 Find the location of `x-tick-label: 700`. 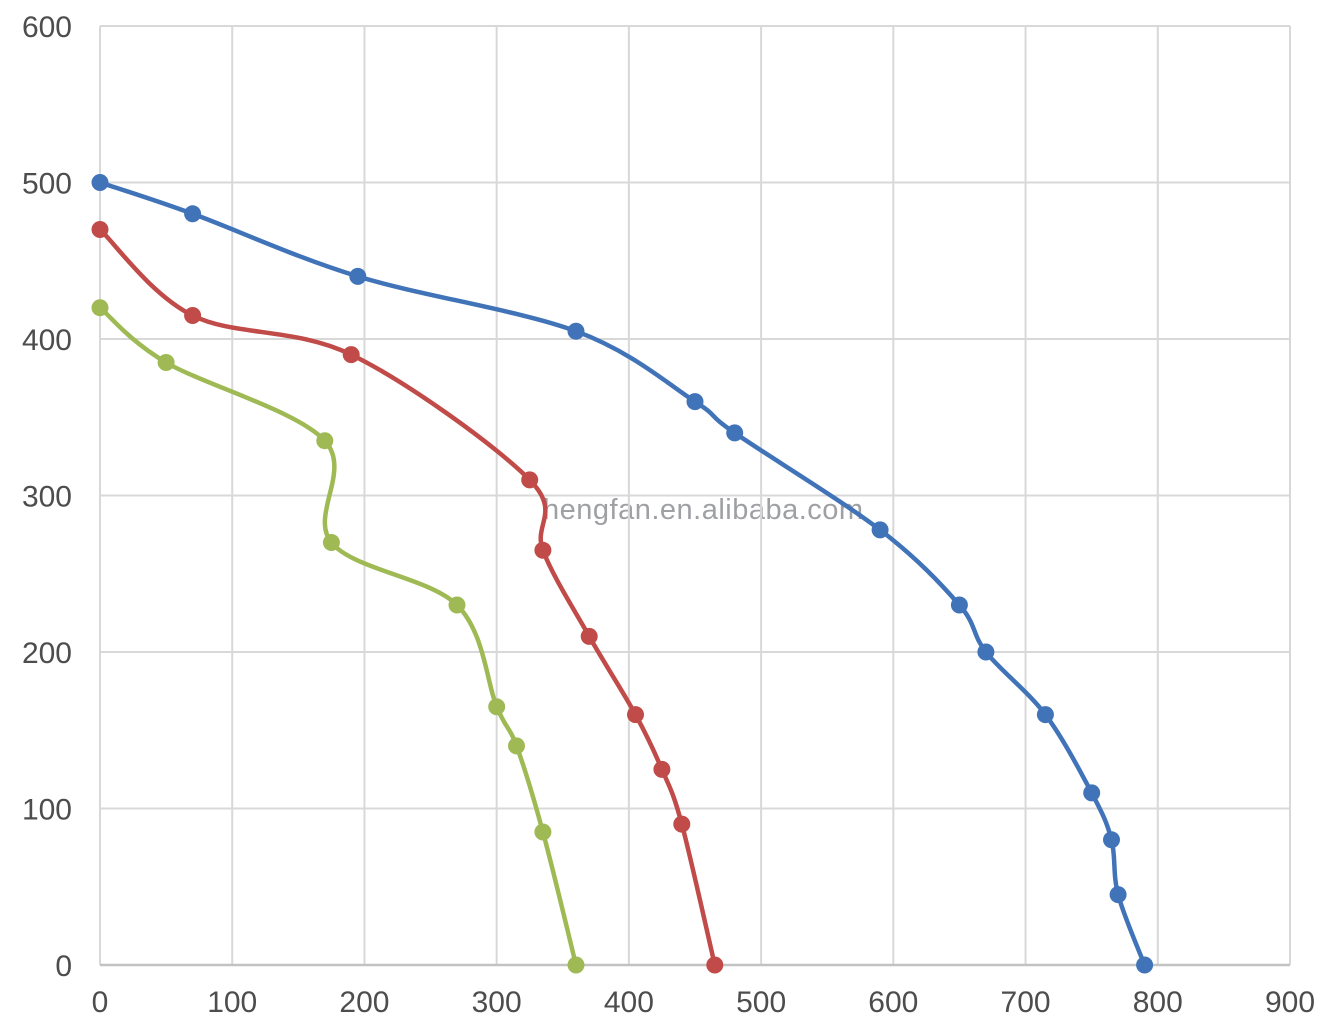

x-tick-label: 700 is located at coordinates (1026, 1002).